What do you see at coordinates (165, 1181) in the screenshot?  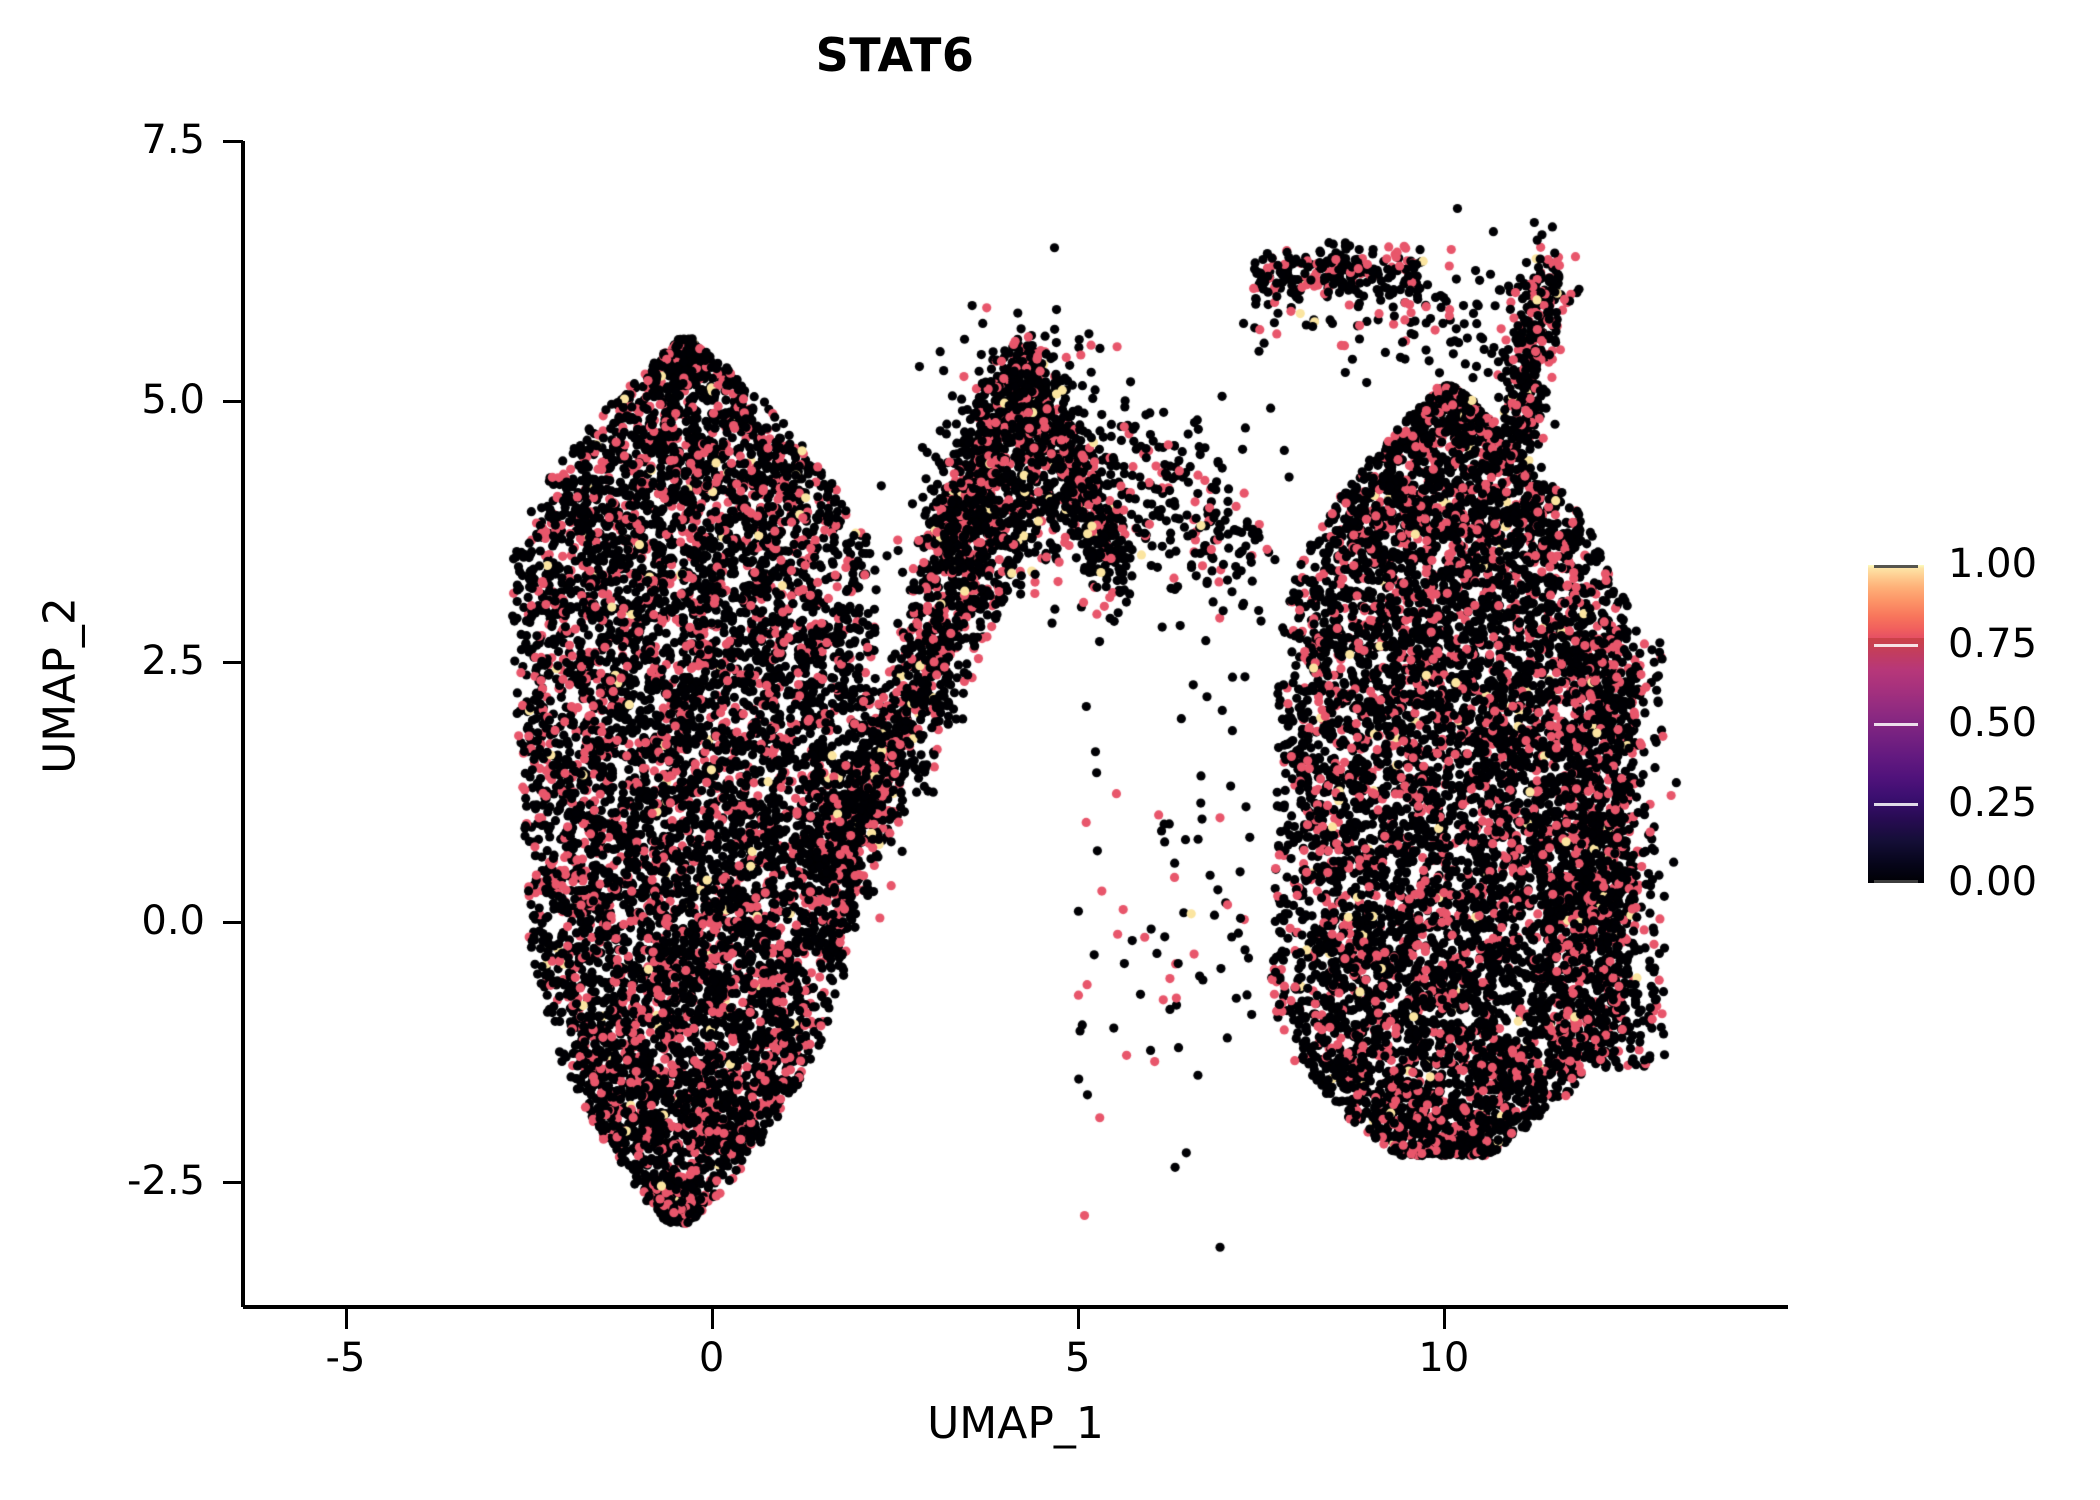 I see `y-tick-label: -2.5` at bounding box center [165, 1181].